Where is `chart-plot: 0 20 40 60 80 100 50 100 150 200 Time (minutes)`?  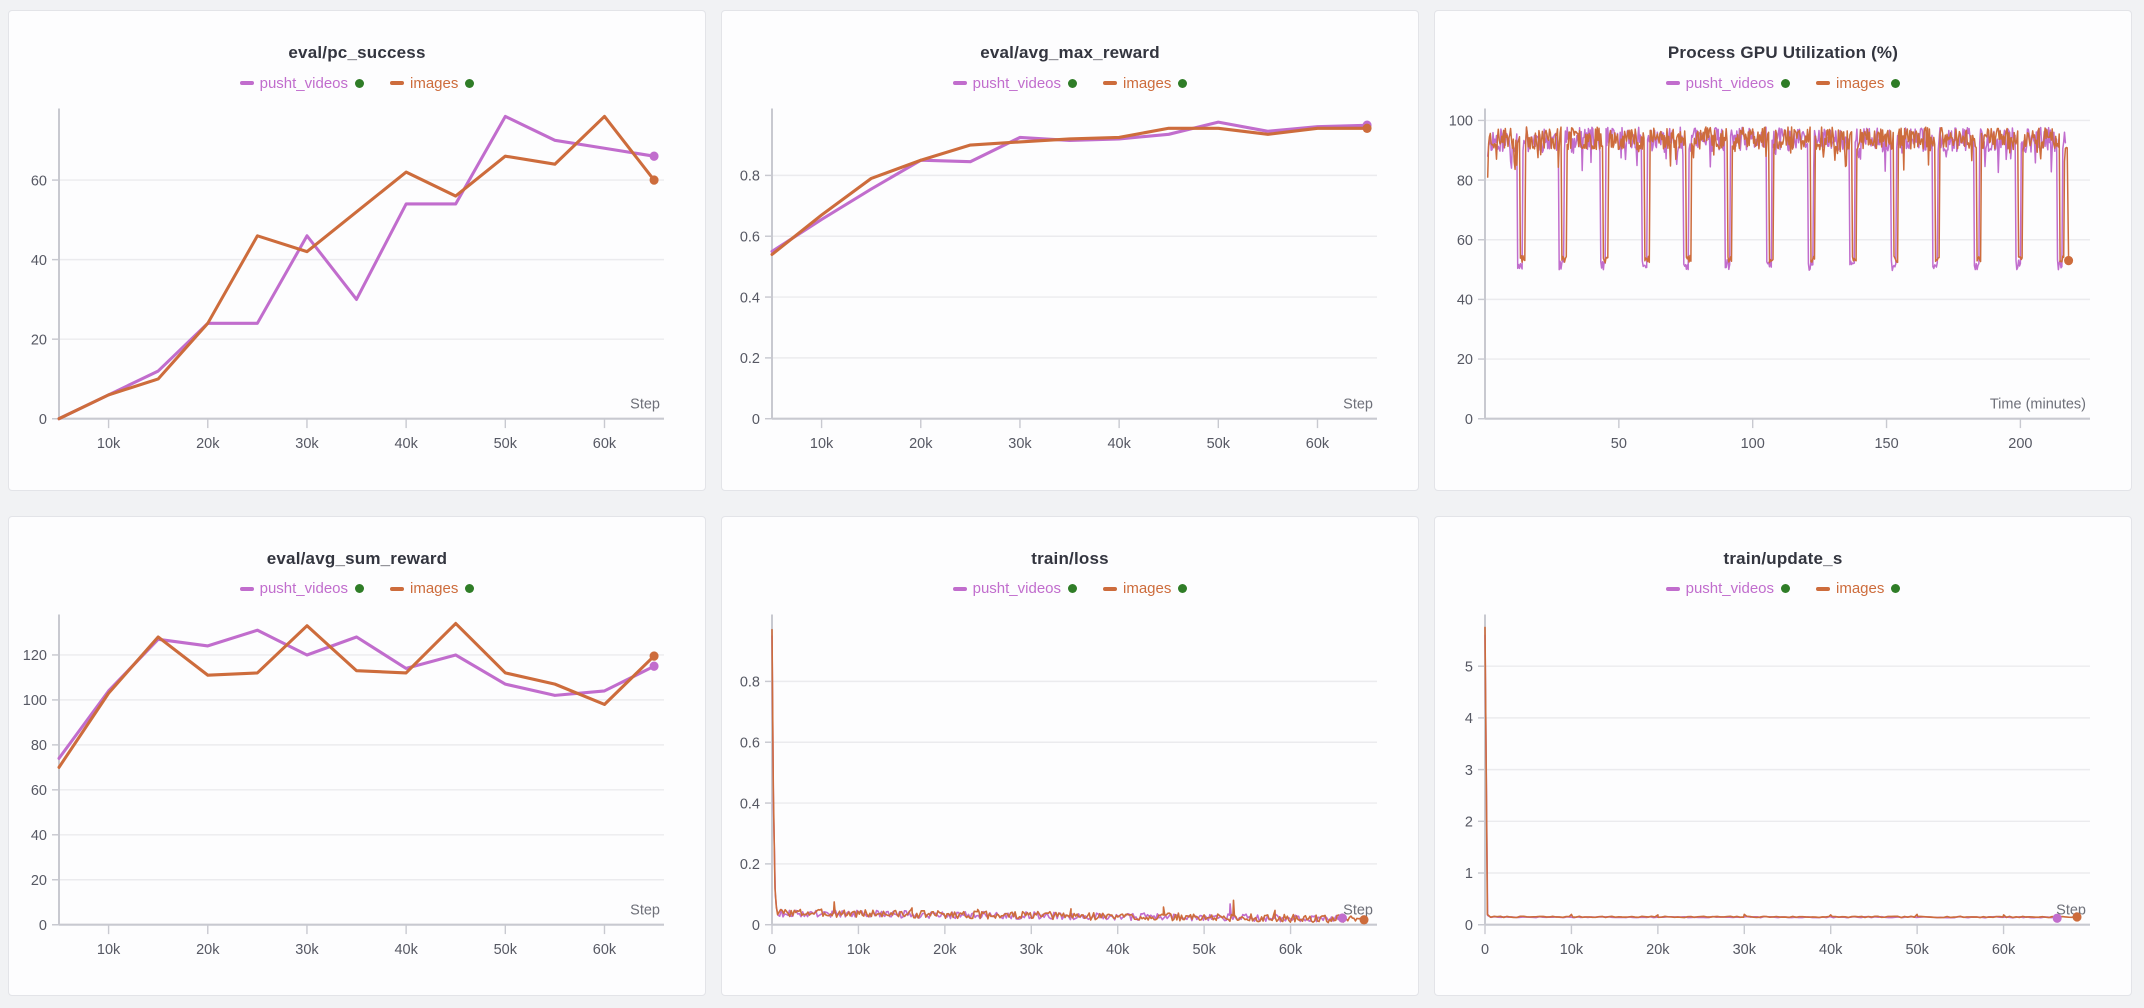
chart-plot: 0 20 40 60 80 100 50 100 150 200 Time (minutes) is located at coordinates (1783, 293).